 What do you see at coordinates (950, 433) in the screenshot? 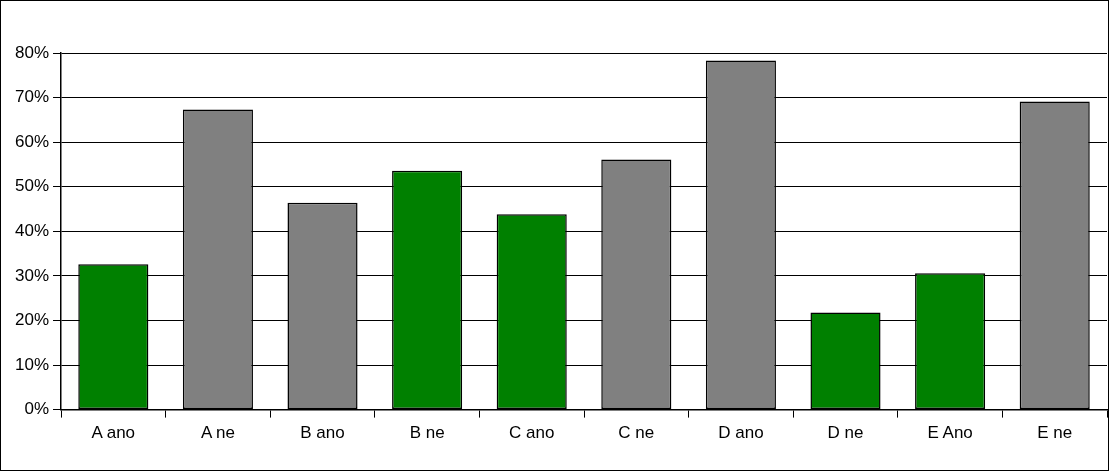
I see `x-tick-label: E Ano` at bounding box center [950, 433].